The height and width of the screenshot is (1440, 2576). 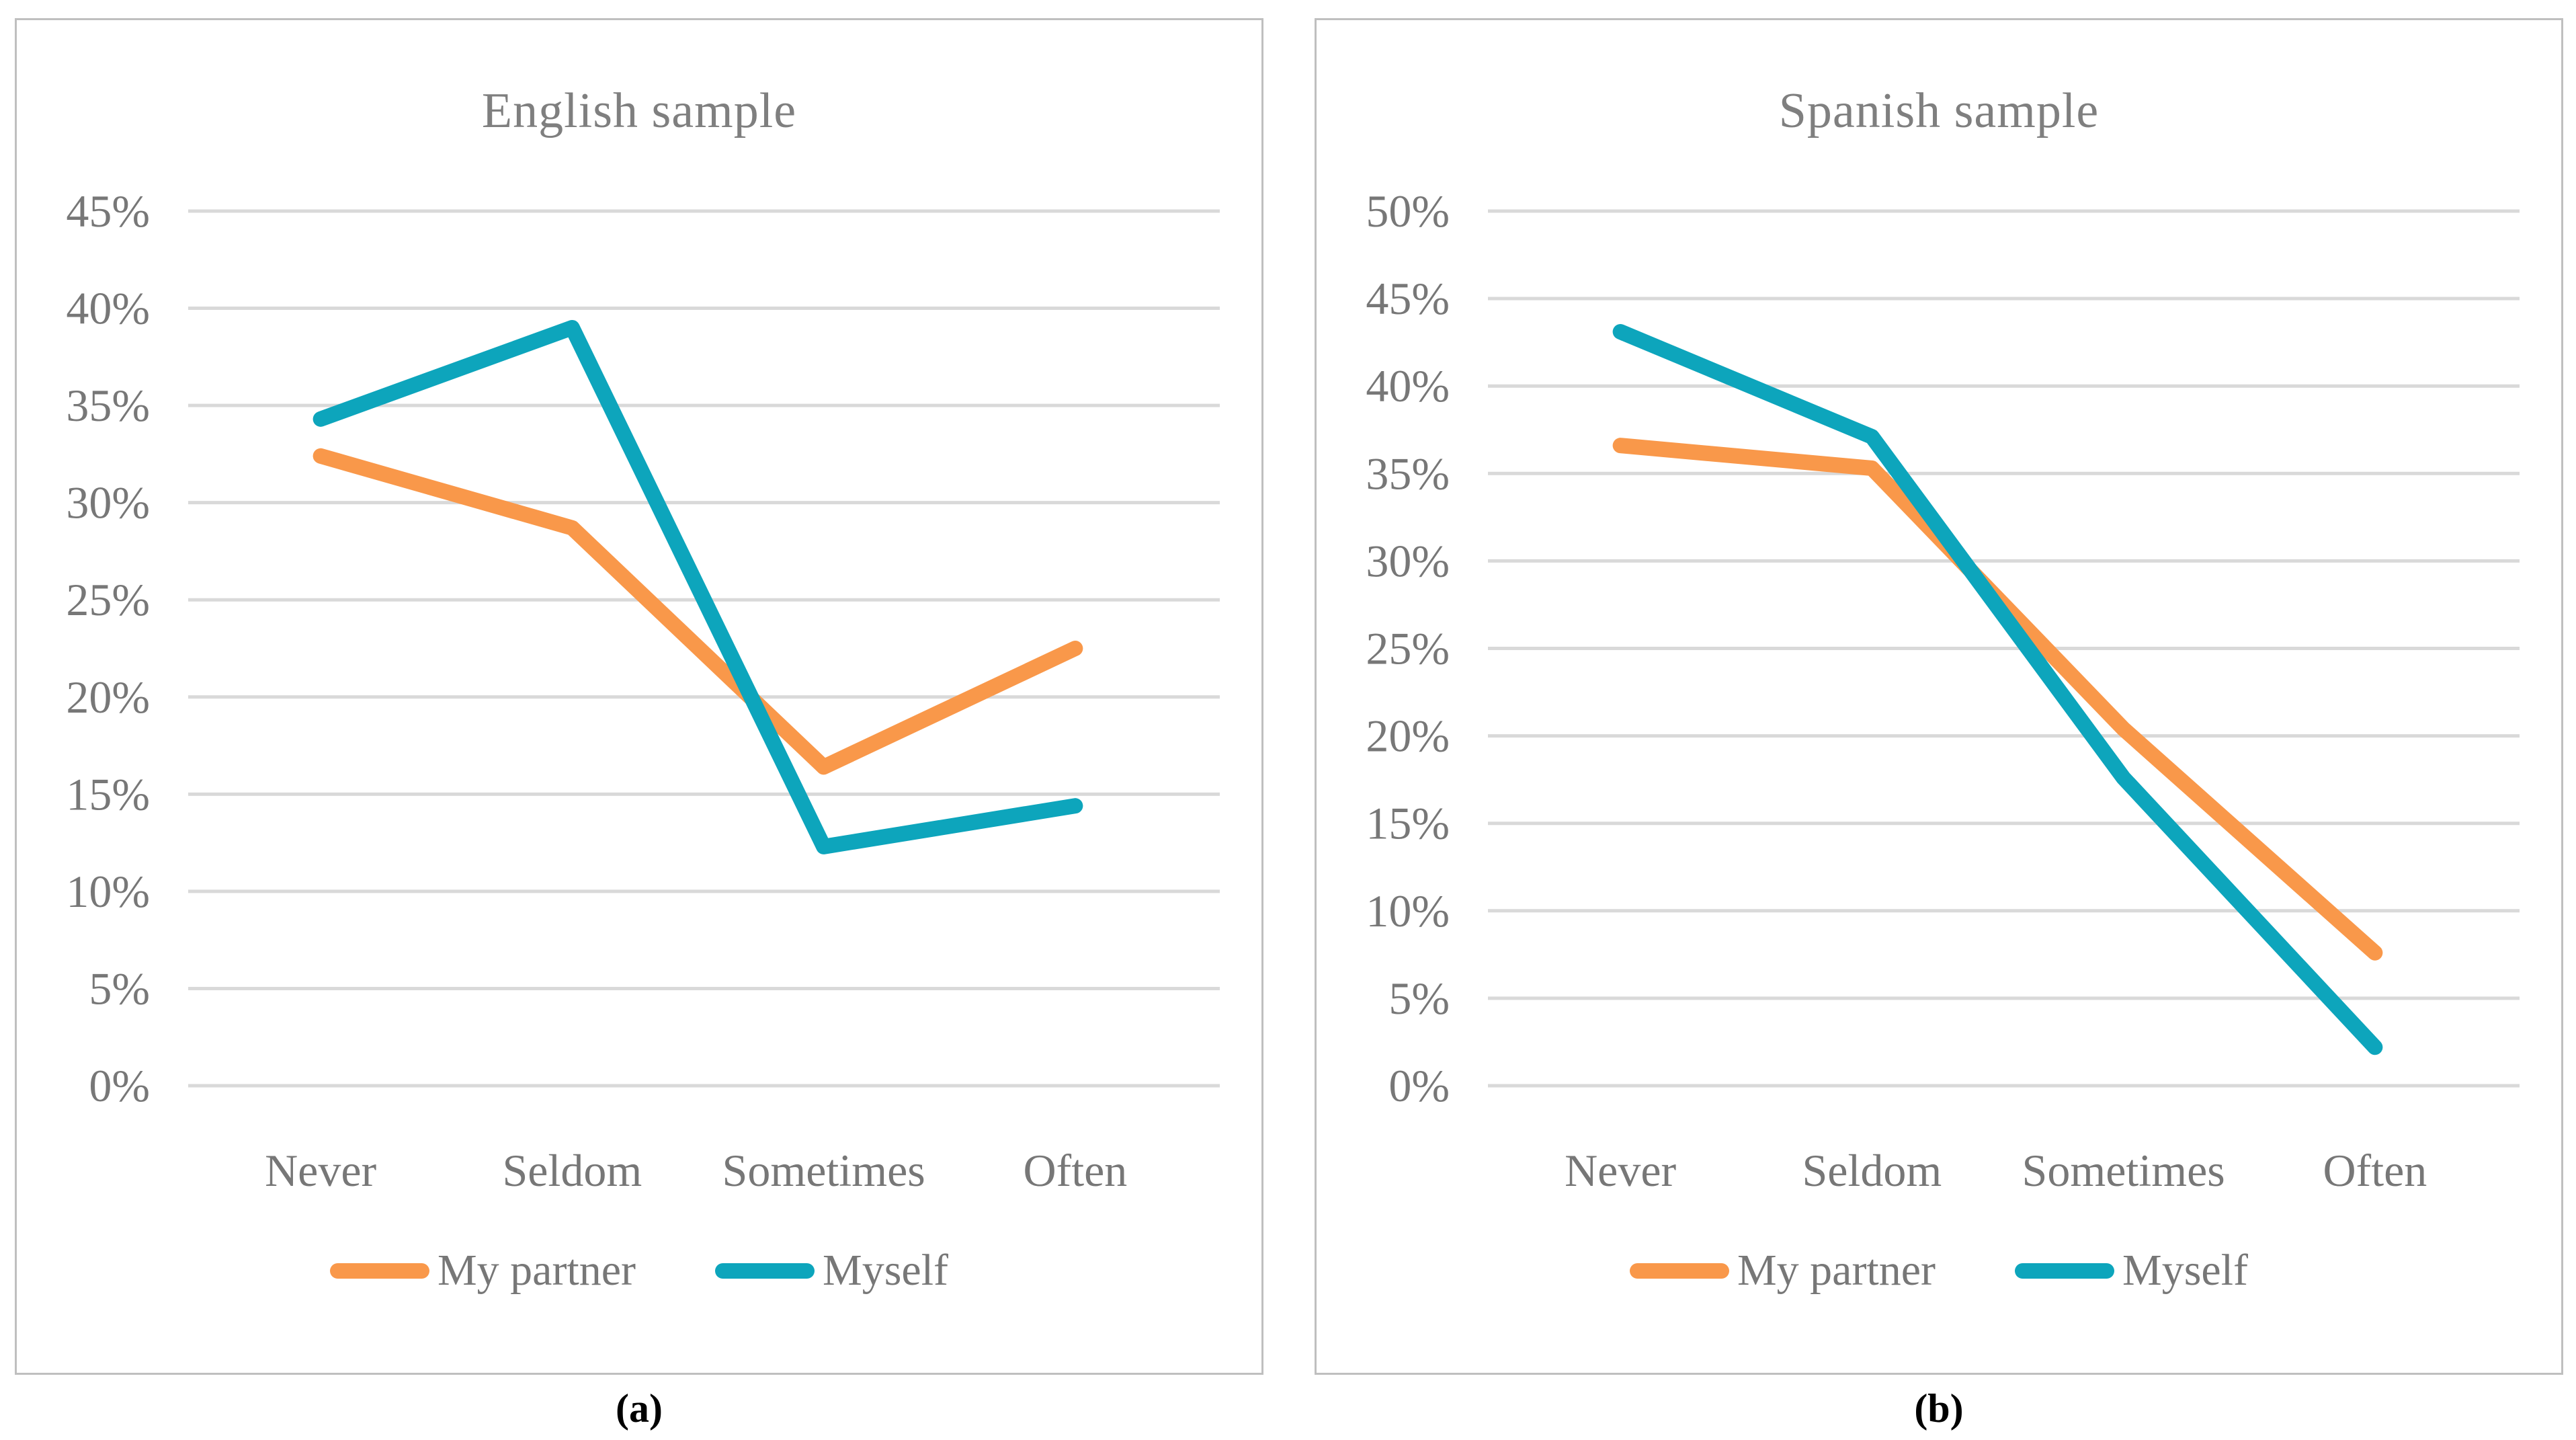 What do you see at coordinates (1939, 1409) in the screenshot?
I see `panel-caption-b: (b)` at bounding box center [1939, 1409].